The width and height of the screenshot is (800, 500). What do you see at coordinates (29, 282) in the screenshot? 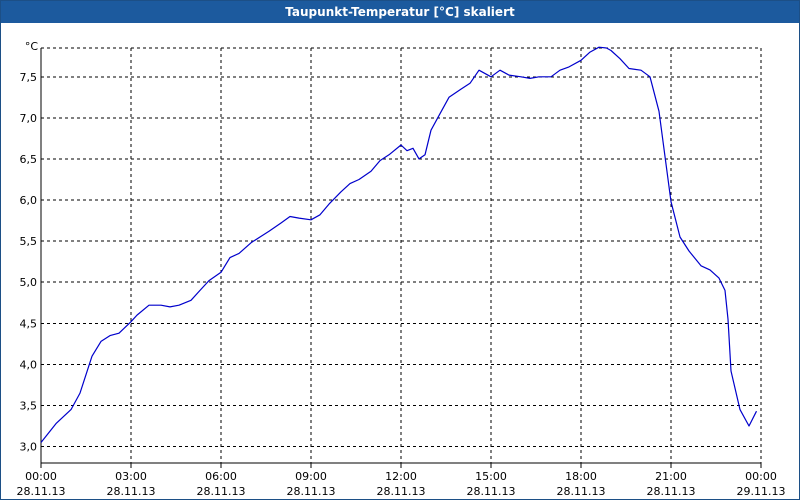
I see `y-tick-label: 5,0` at bounding box center [29, 282].